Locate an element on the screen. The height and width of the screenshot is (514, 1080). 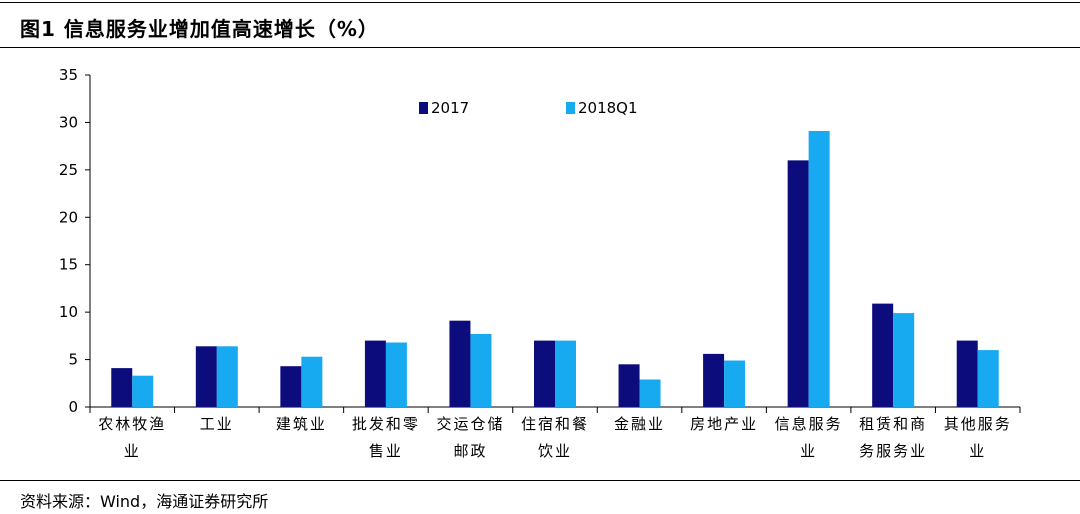
y-tick-label: 10 is located at coordinates (68, 312).